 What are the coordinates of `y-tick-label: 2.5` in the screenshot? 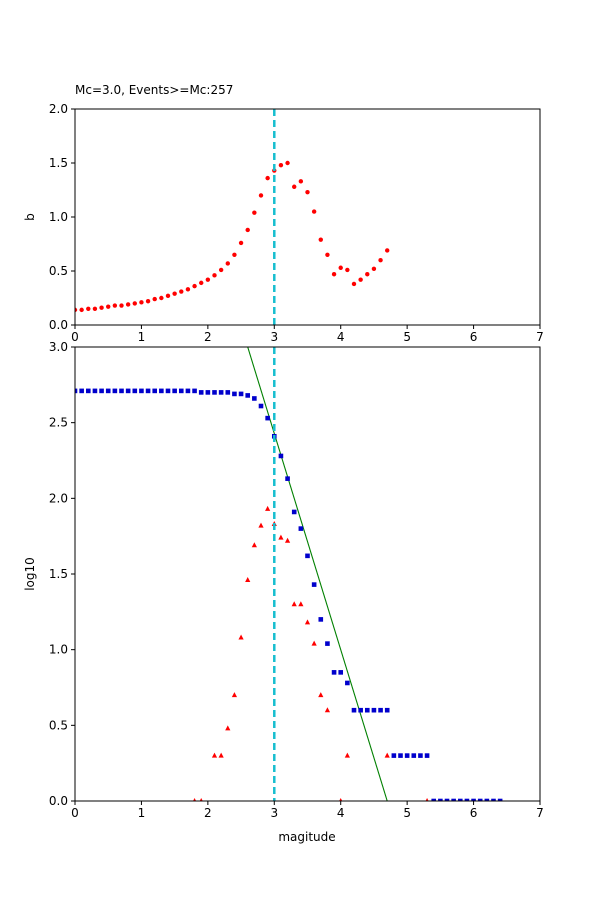 It's located at (58, 423).